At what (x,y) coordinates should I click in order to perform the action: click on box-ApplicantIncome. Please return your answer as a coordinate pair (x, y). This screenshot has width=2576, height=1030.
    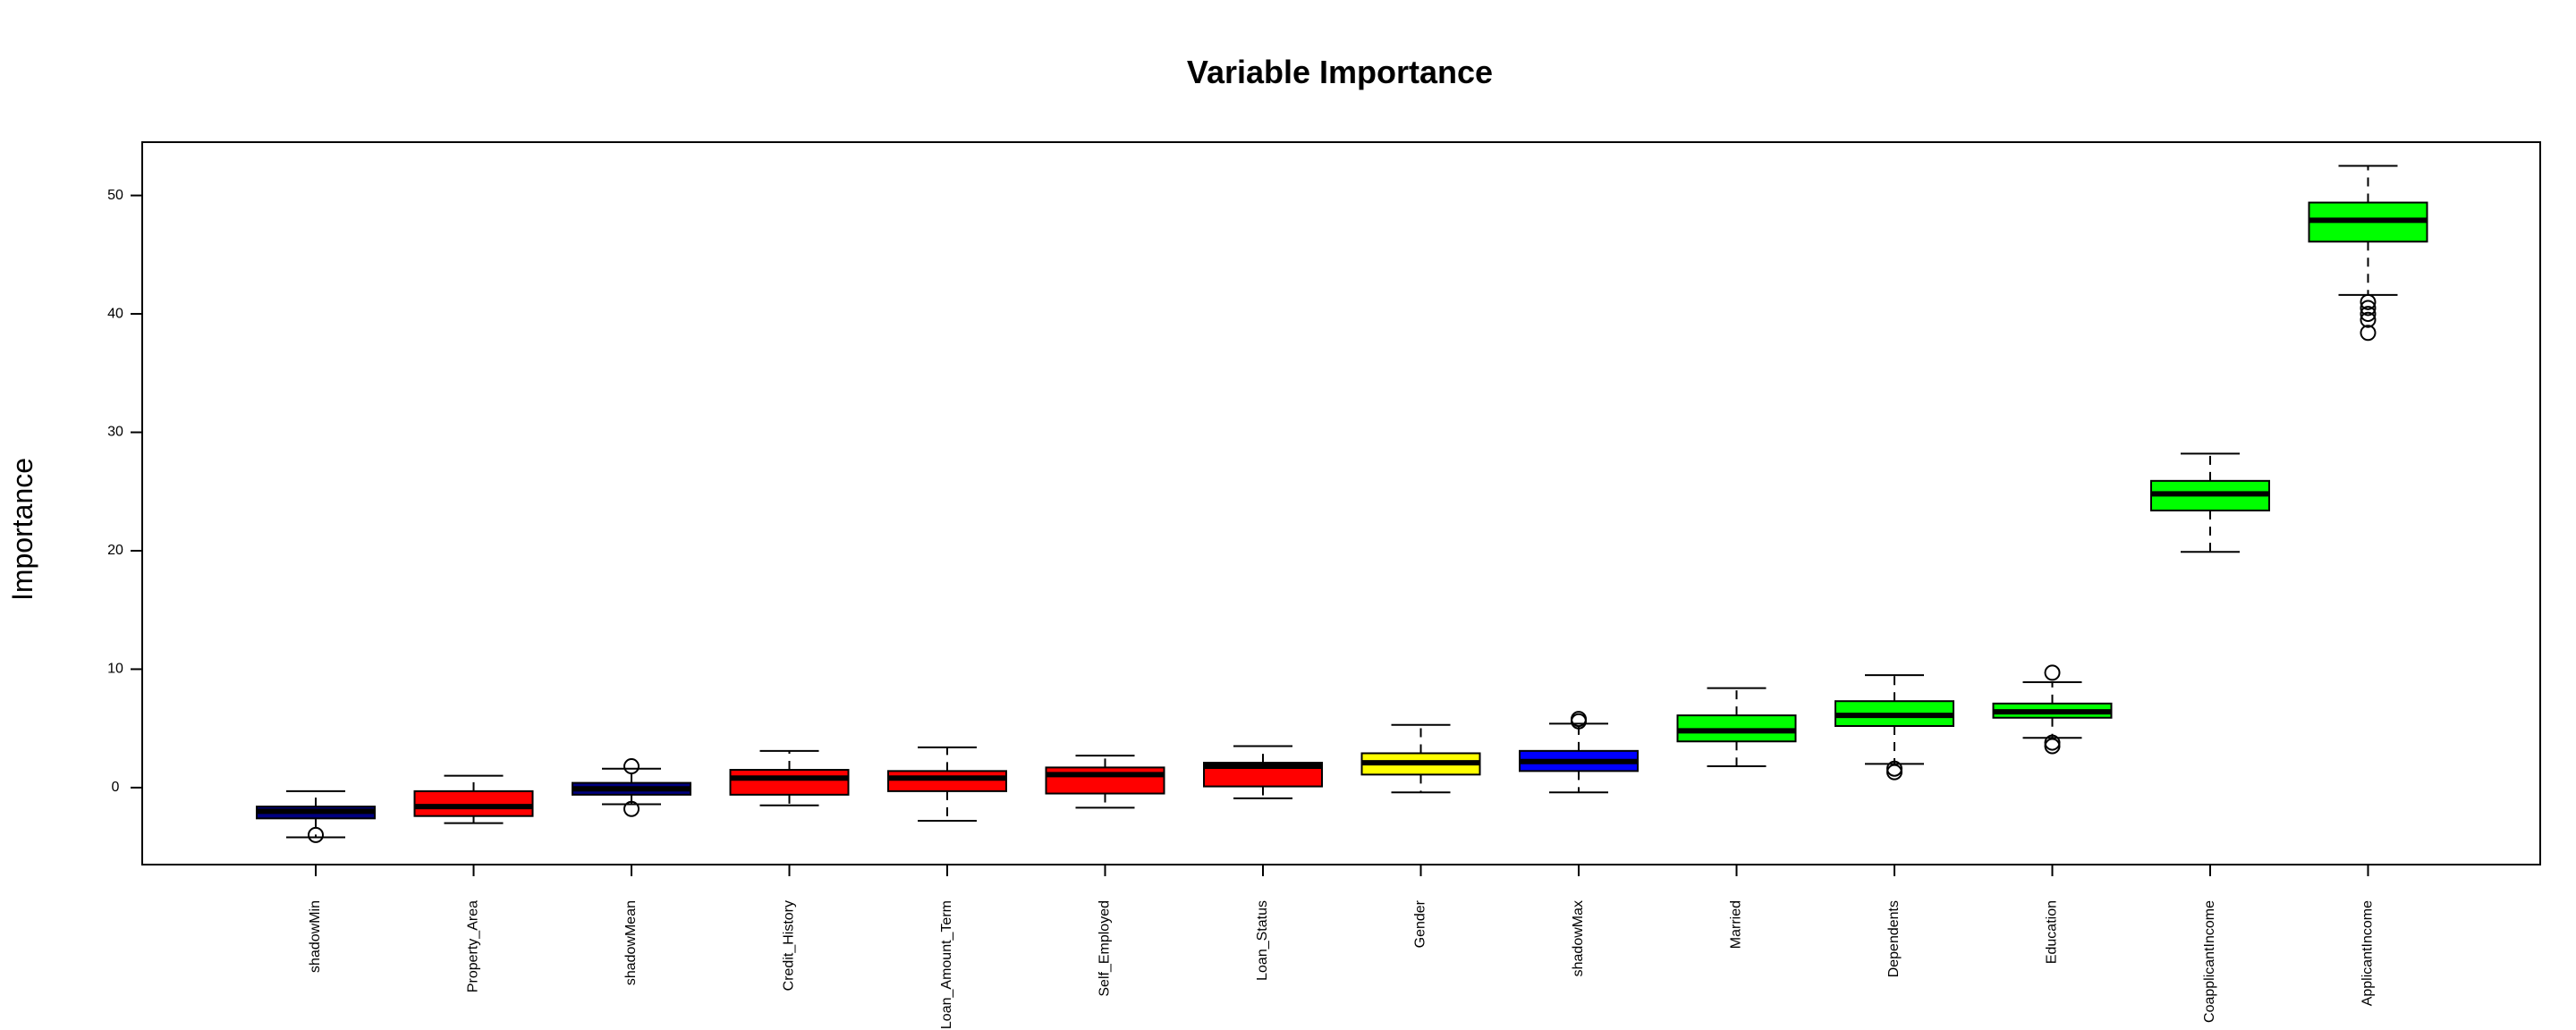
    Looking at the image, I should click on (2368, 254).